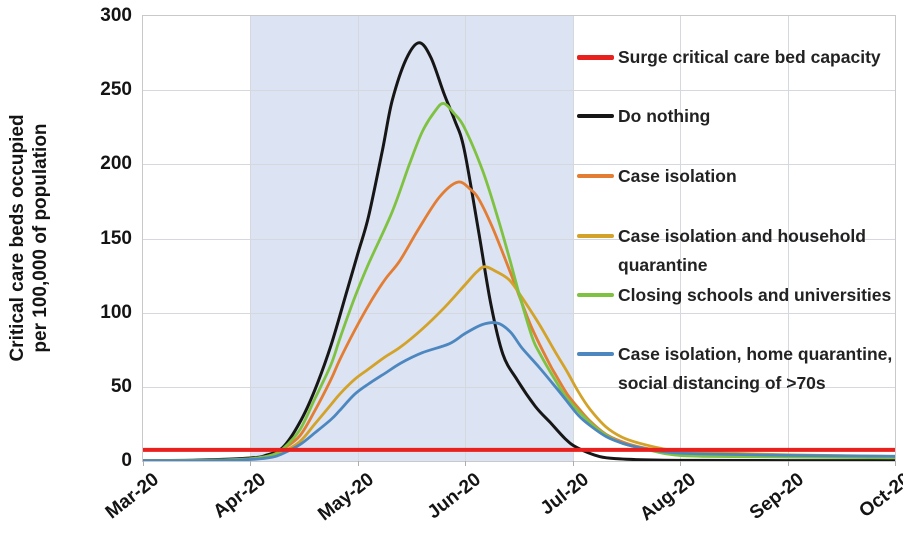  Describe the element at coordinates (126, 460) in the screenshot. I see `y-tick-label: 0` at that location.